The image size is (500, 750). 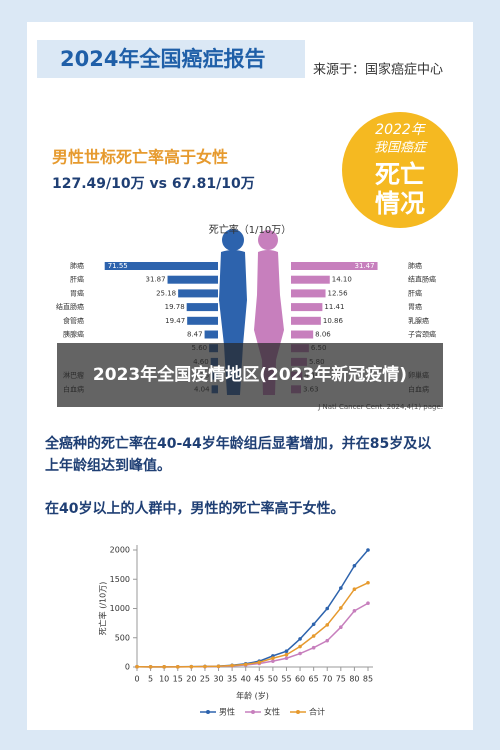 What do you see at coordinates (327, 679) in the screenshot?
I see `x-tick-label: 70` at bounding box center [327, 679].